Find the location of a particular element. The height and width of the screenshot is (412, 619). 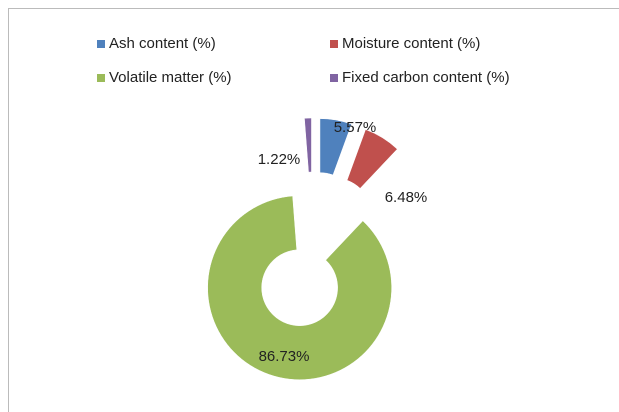

legend-label: Volatile matter (%) is located at coordinates (170, 77).